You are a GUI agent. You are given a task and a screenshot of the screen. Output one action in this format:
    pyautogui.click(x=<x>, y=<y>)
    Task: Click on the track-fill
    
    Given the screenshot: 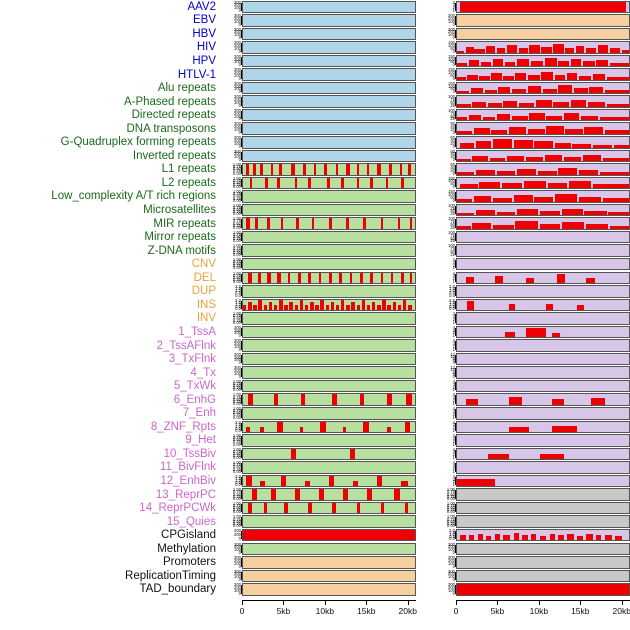 What is the action you would take?
    pyautogui.click(x=329, y=535)
    